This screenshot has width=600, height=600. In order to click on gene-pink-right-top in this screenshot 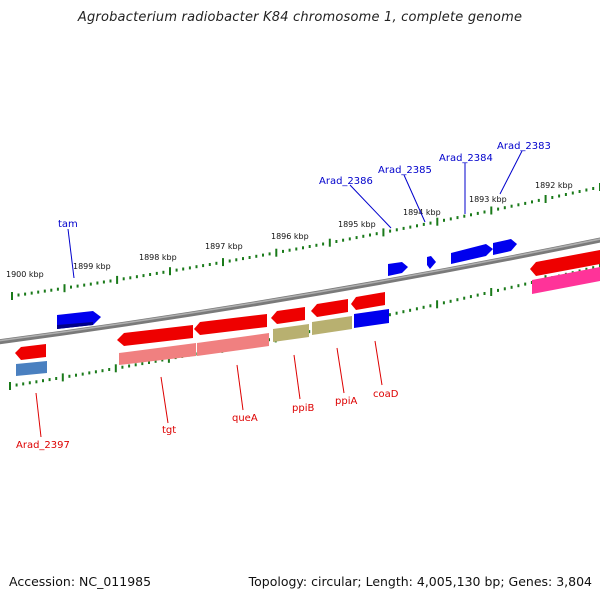, I will do `click(565, 263)`.